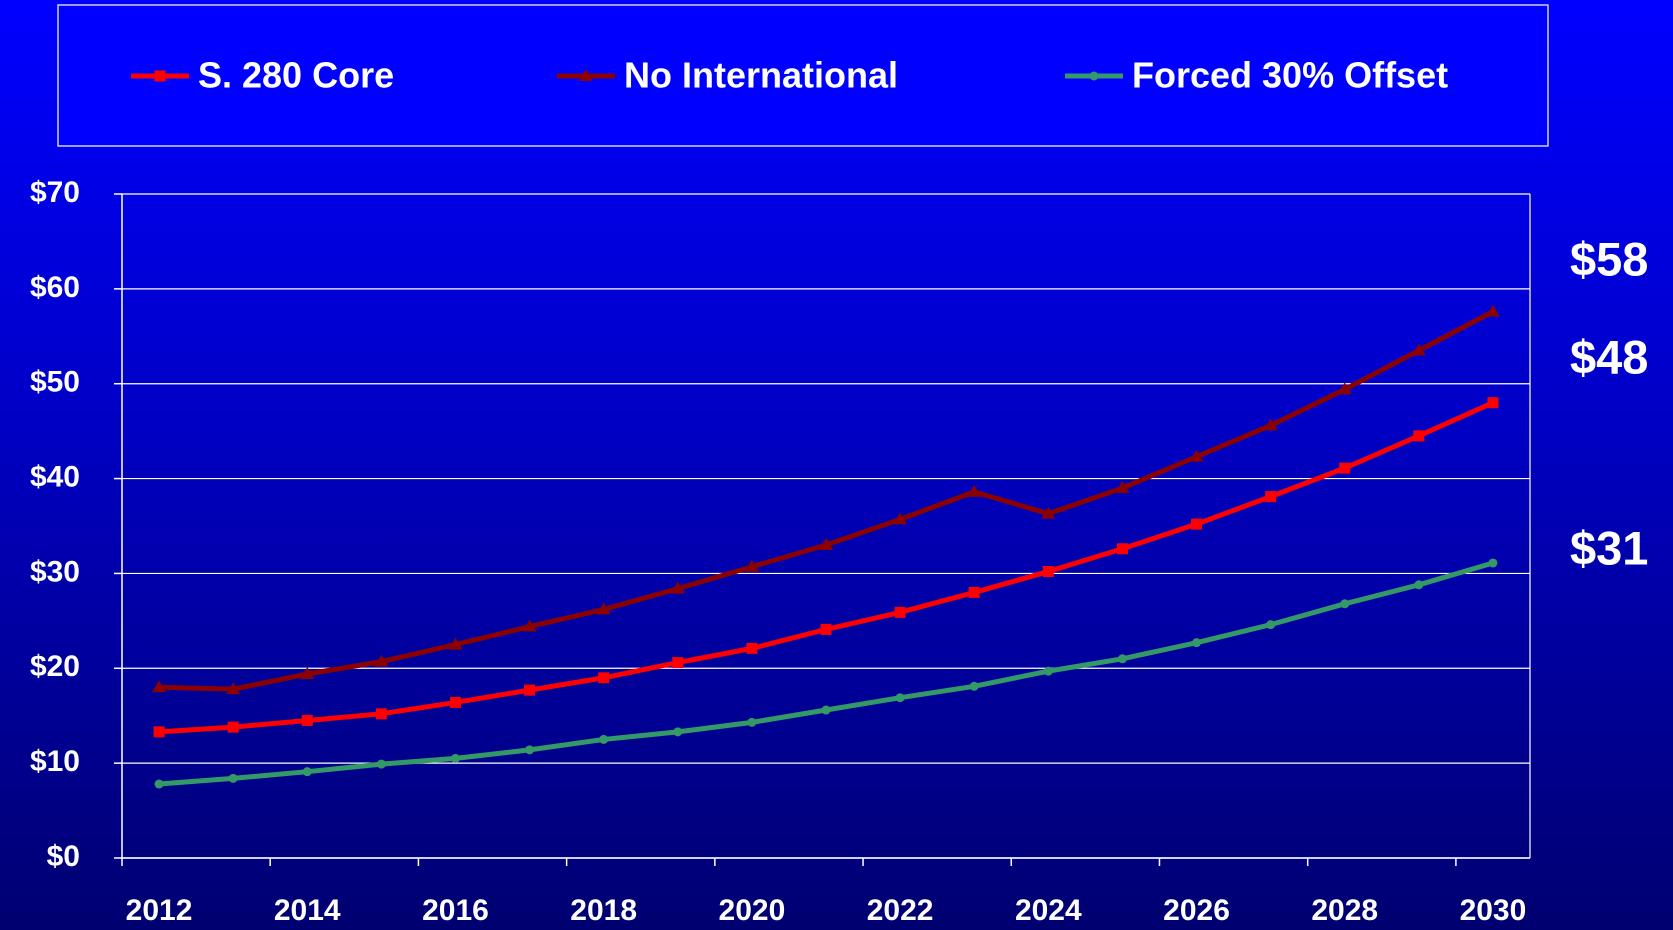 The image size is (1673, 930). I want to click on annotation: $48, so click(1609, 356).